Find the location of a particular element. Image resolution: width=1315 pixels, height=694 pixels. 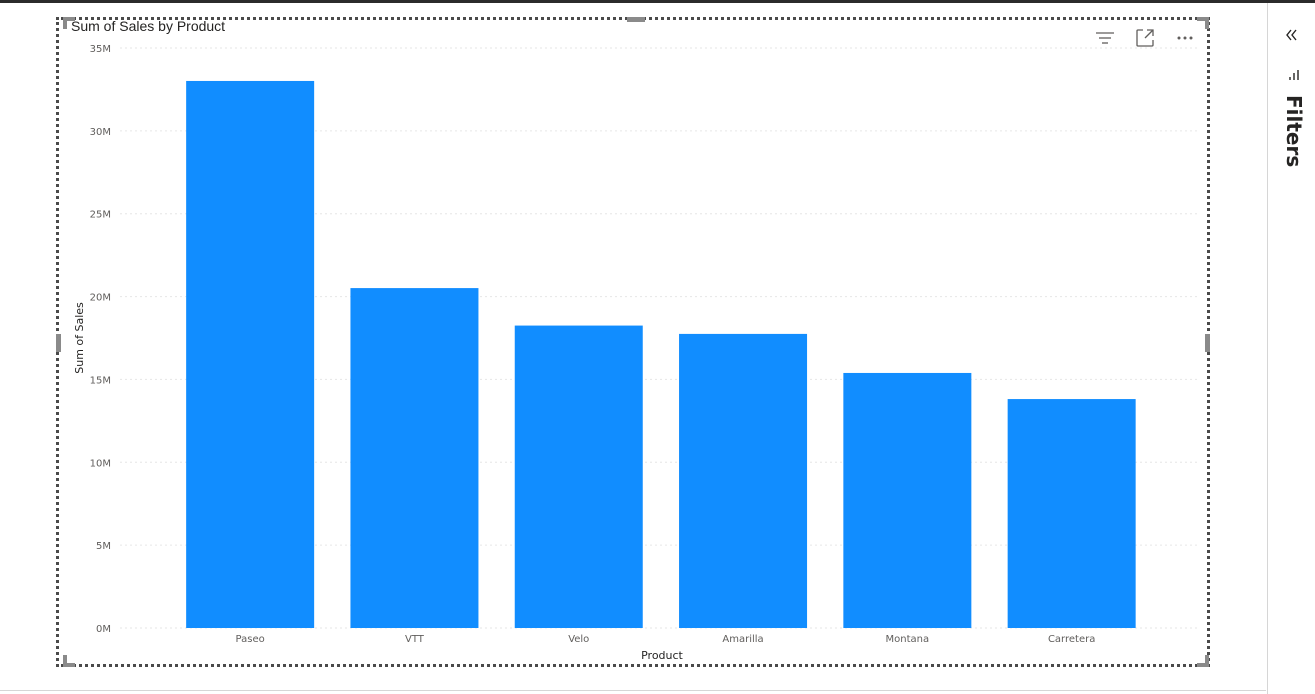

resize-handle-top-left-h is located at coordinates (69, 19).